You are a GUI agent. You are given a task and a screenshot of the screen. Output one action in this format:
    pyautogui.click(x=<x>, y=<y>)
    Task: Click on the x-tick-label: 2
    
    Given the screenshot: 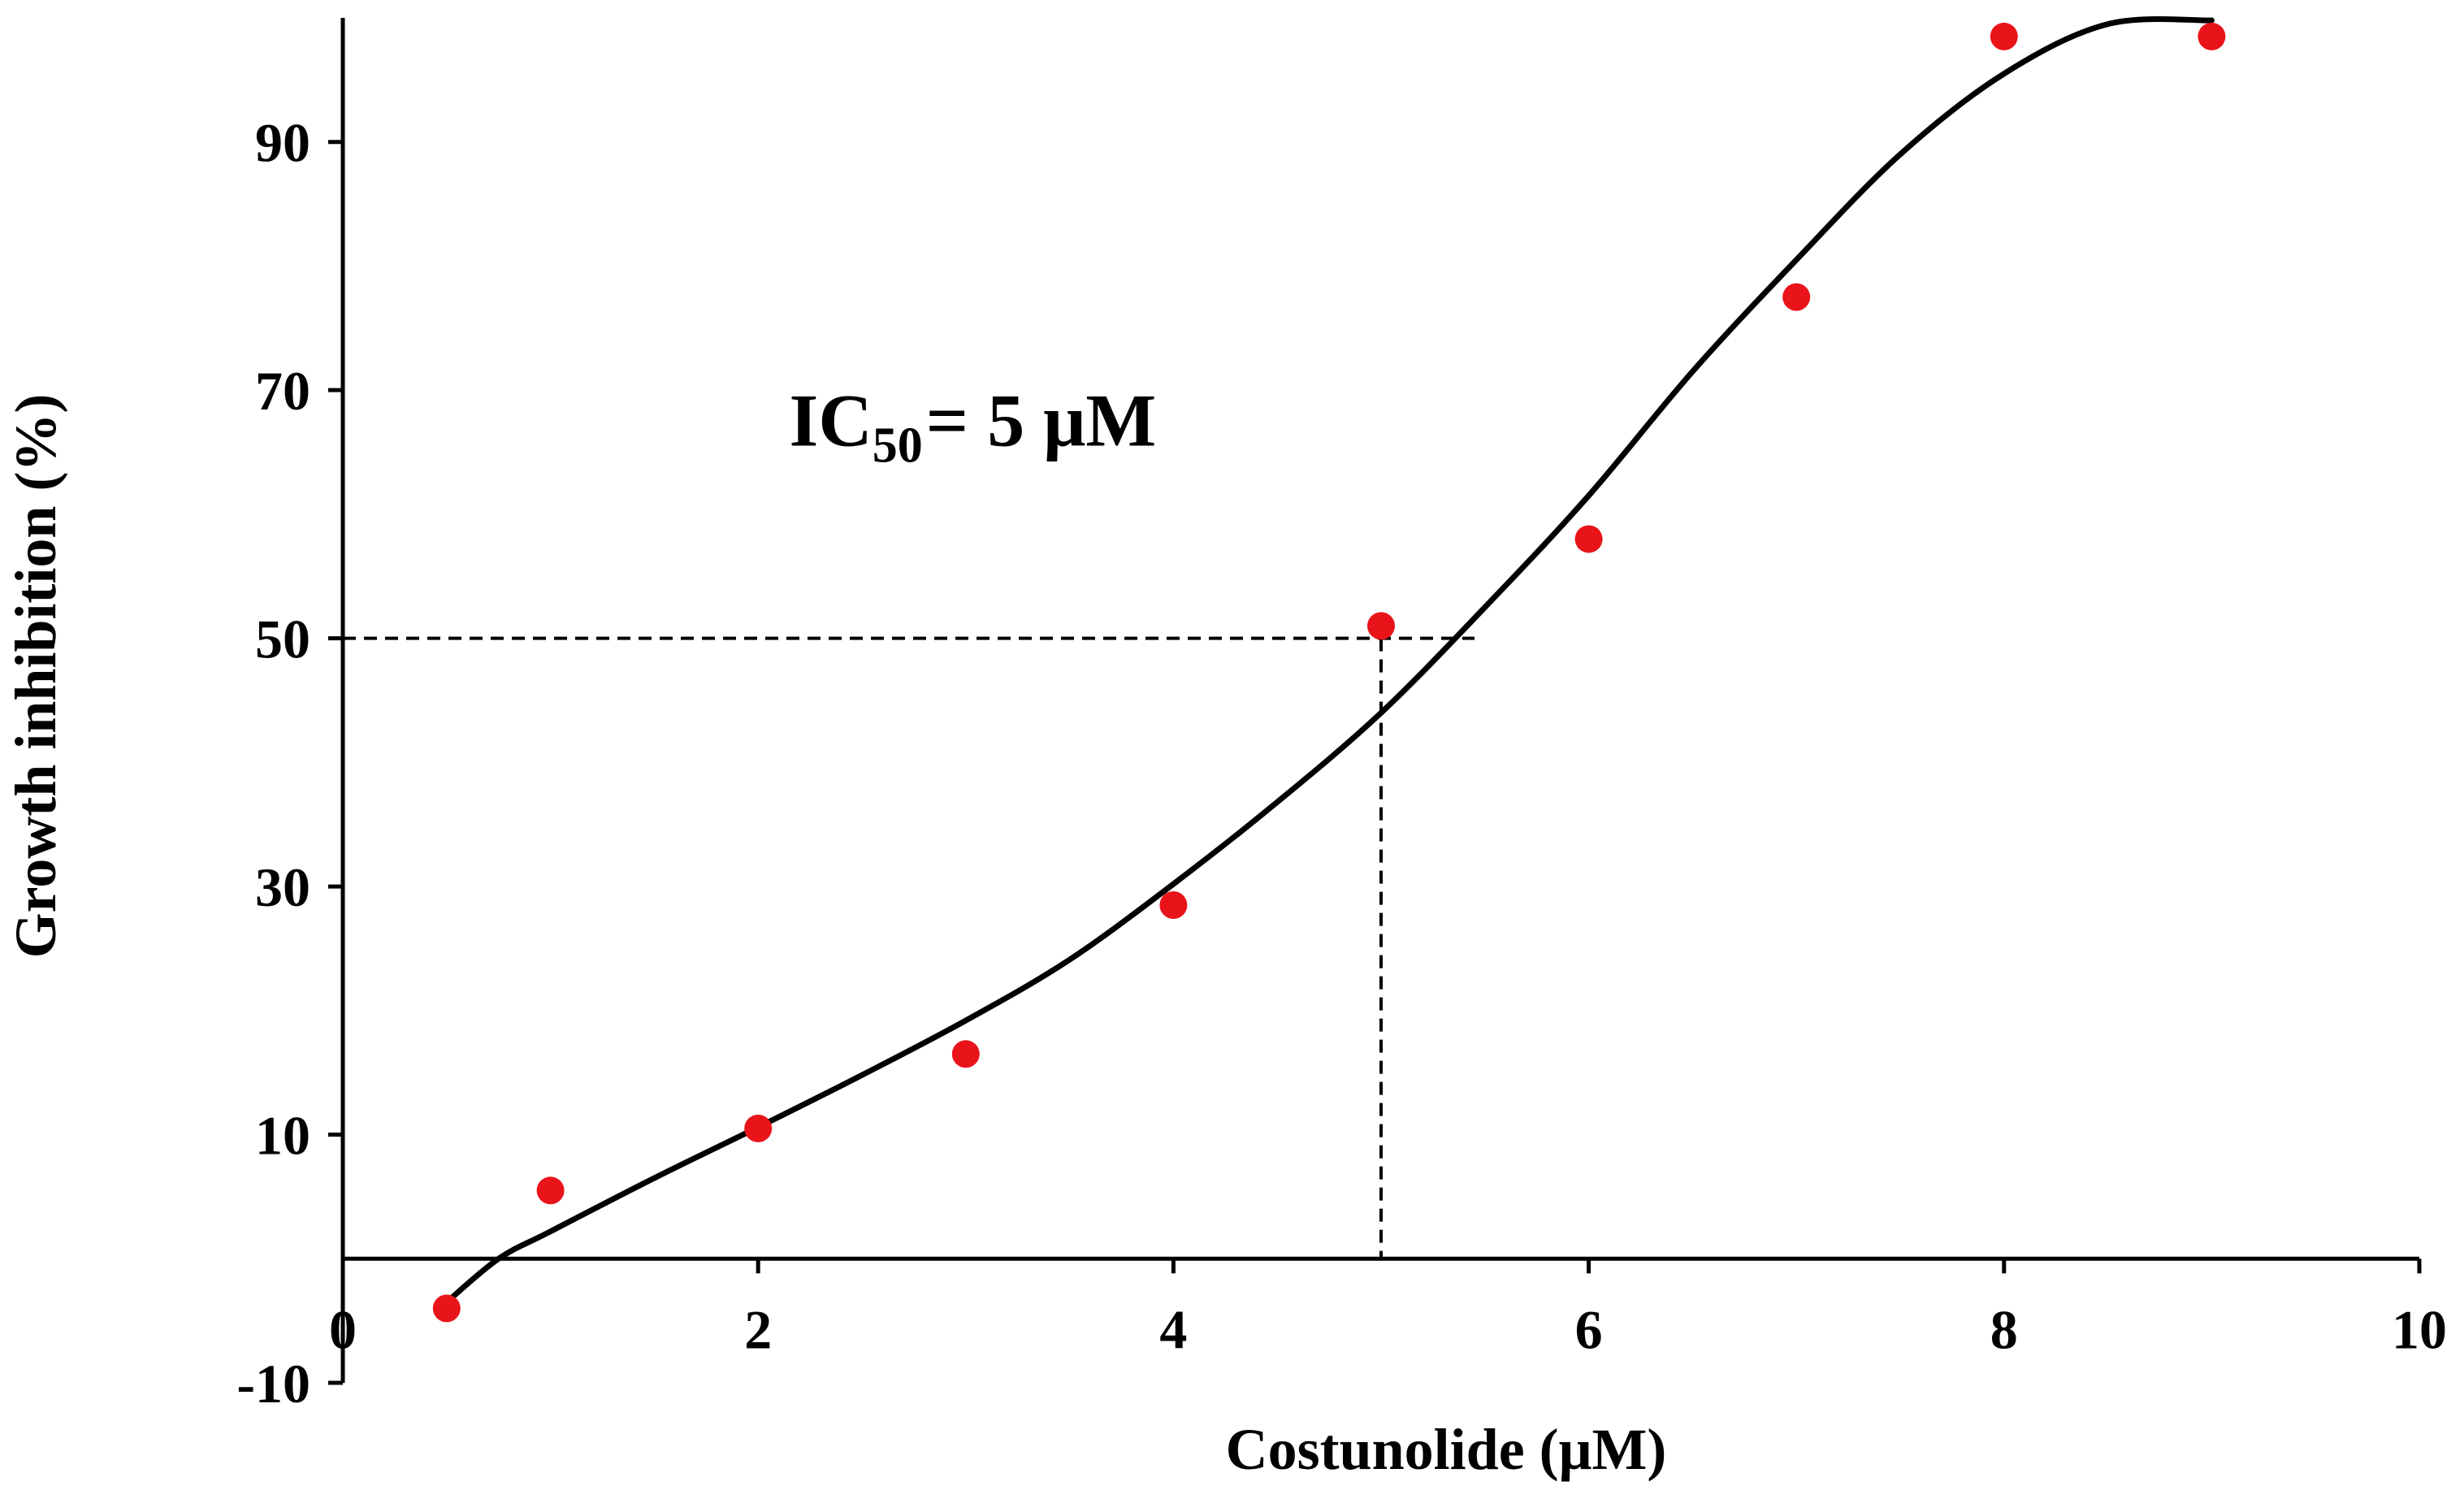 What is the action you would take?
    pyautogui.click(x=758, y=1329)
    